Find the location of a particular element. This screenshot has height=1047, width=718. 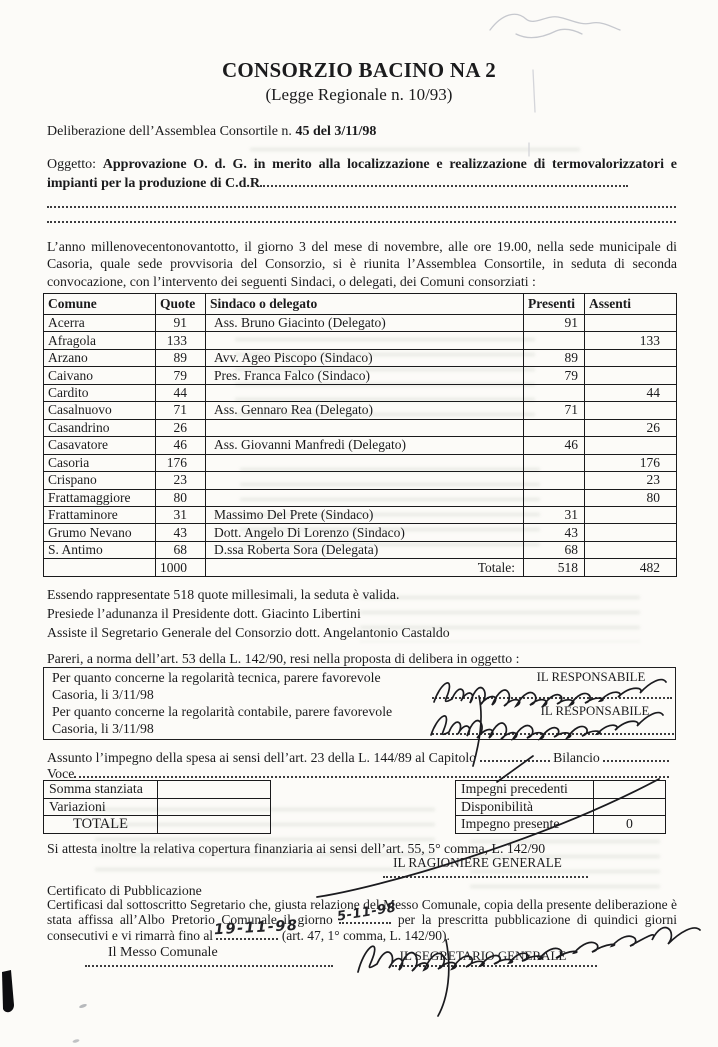

expiry-date-slot: 19-11-98 is located at coordinates (256, 930).